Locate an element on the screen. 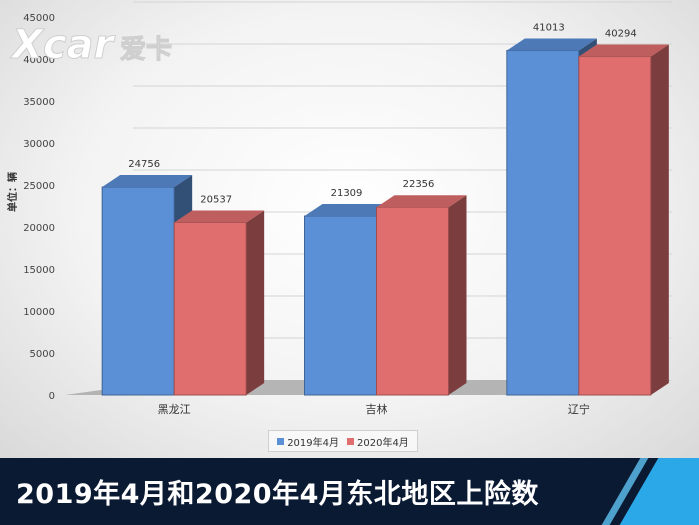 The image size is (699, 525). x-tick-label-1: 吉林 is located at coordinates (377, 409).